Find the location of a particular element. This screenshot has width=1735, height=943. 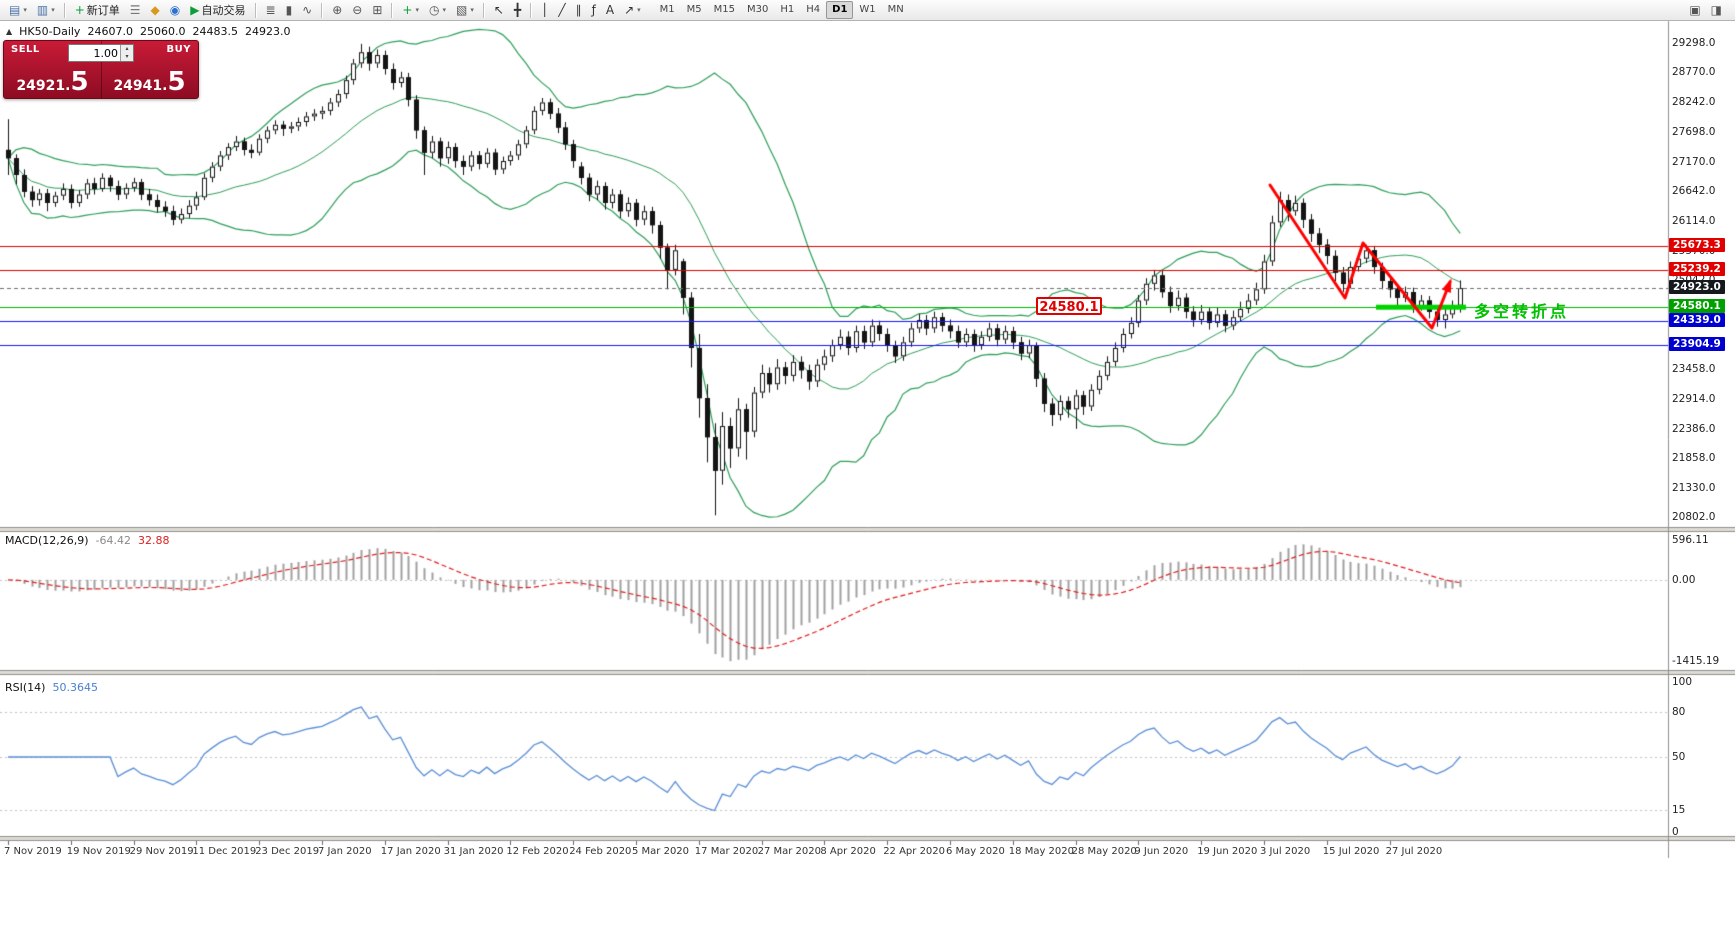

zoom-in-button: ⊕ is located at coordinates (337, 10).